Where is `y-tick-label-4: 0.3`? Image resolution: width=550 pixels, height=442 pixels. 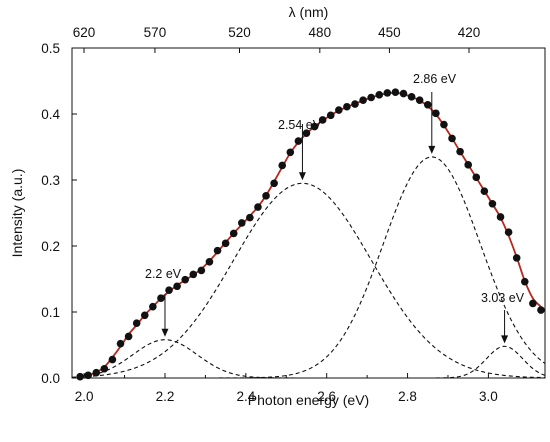
y-tick-label-4: 0.3 is located at coordinates (50, 180).